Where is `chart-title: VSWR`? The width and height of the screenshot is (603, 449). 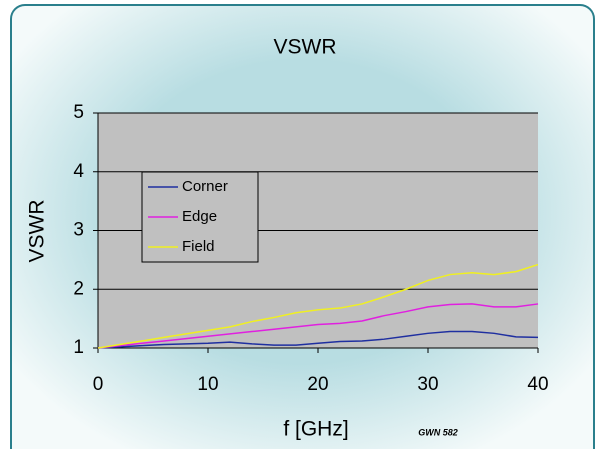 chart-title: VSWR is located at coordinates (305, 47).